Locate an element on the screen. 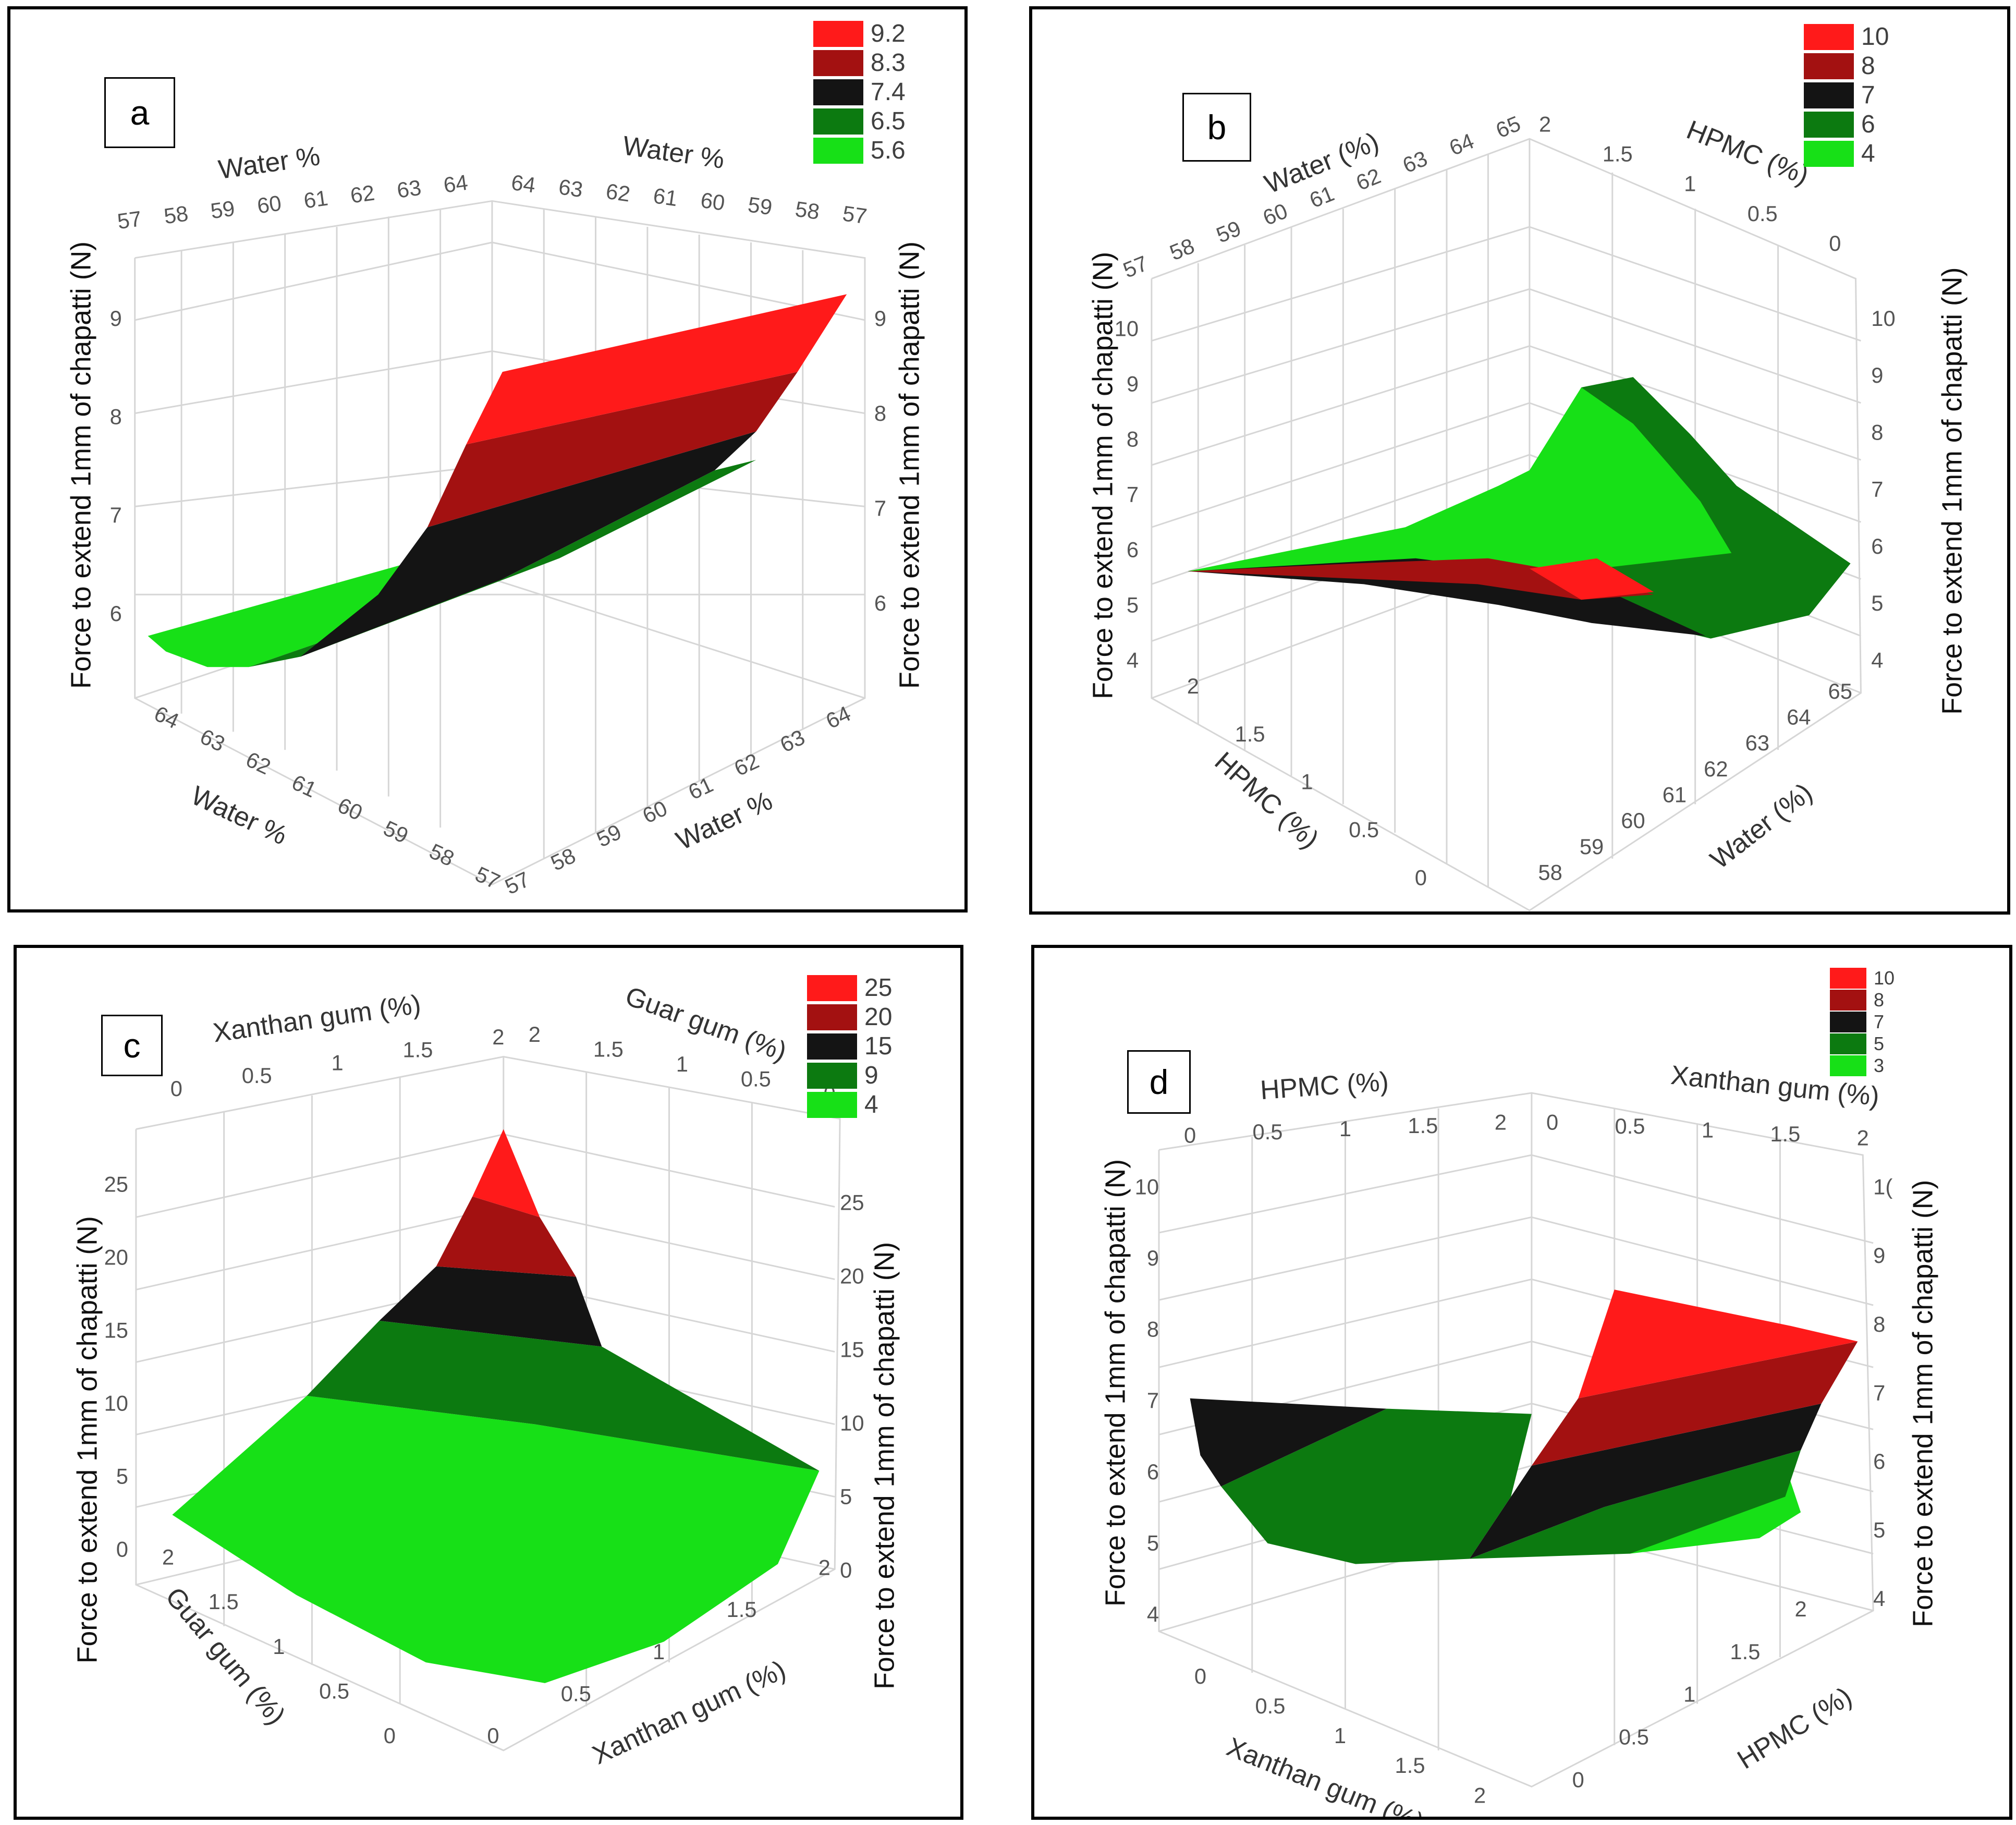 The height and width of the screenshot is (1825, 2016). back-right-tick-label: 64 is located at coordinates (523, 184).